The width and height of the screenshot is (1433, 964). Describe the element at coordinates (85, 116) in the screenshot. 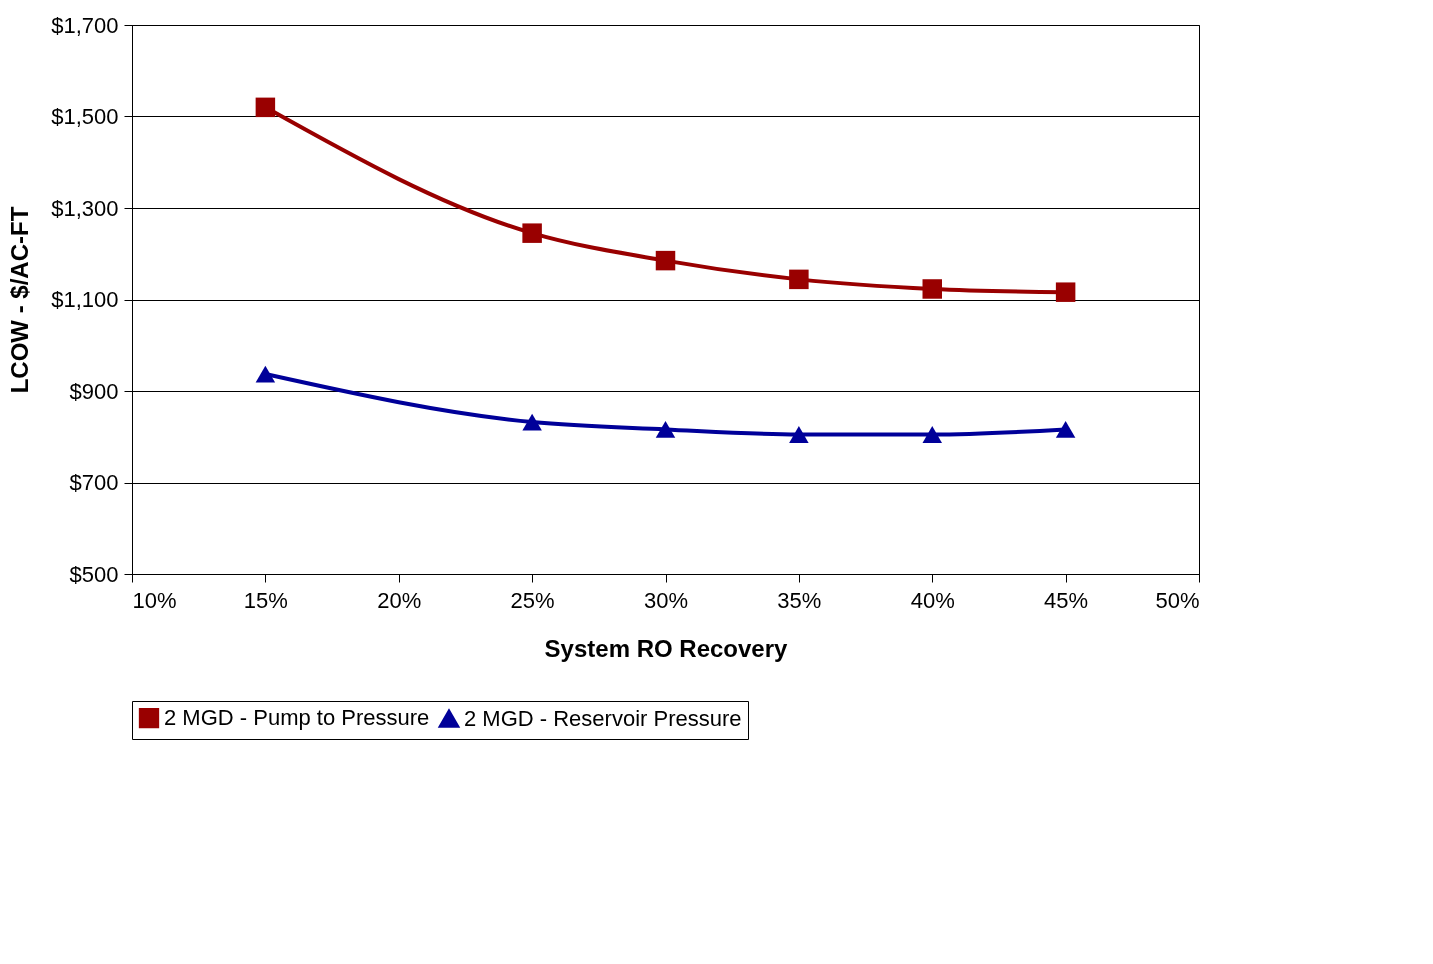

I see `y-tick-label: $1,500` at that location.